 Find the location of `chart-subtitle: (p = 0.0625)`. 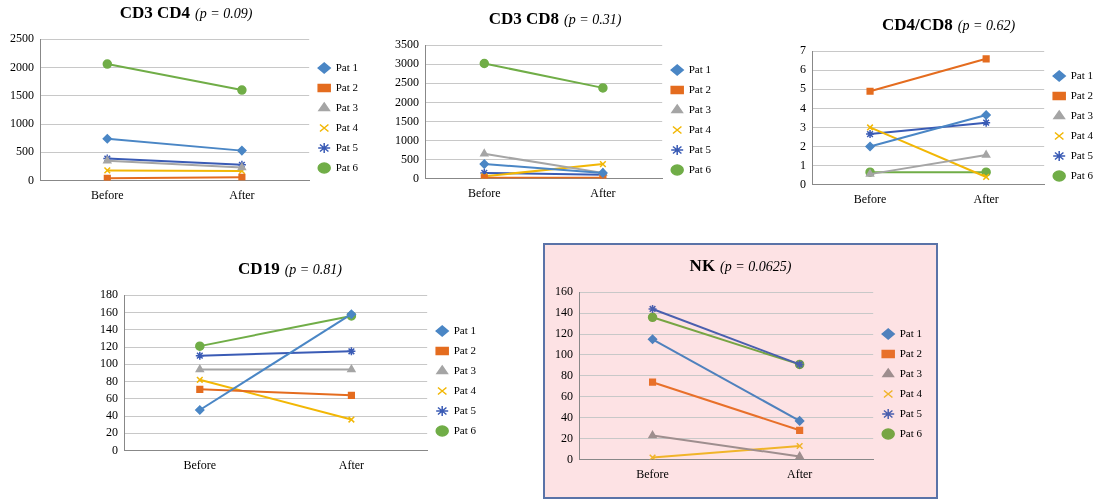

chart-subtitle: (p = 0.0625) is located at coordinates (756, 266).